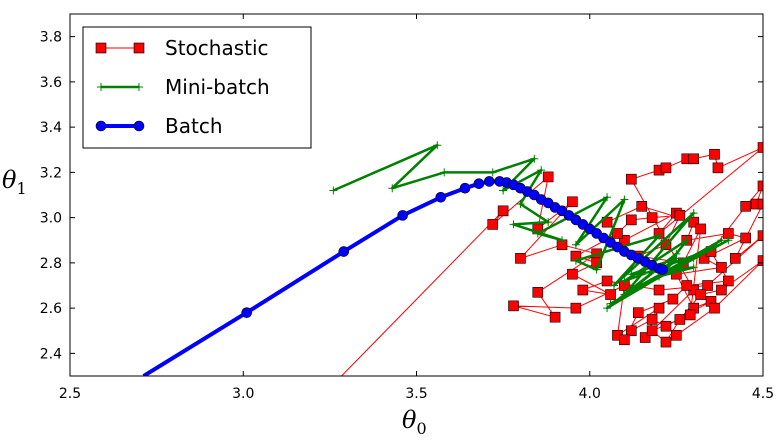  I want to click on legend: Stochastic Mini-batch Batch, so click(197, 87).